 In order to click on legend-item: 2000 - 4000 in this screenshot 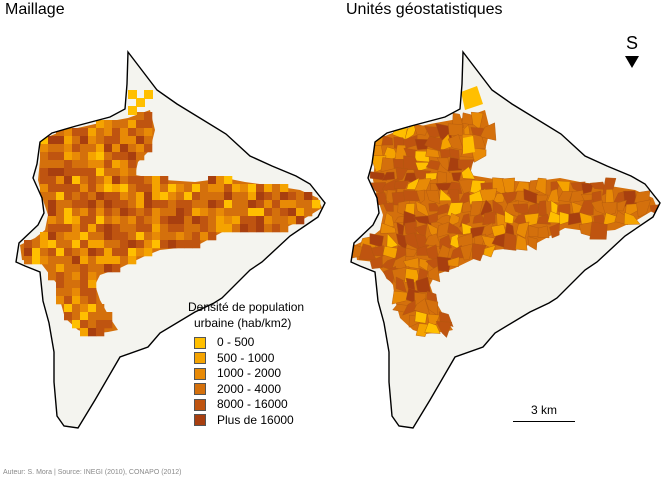, I will do `click(249, 390)`.